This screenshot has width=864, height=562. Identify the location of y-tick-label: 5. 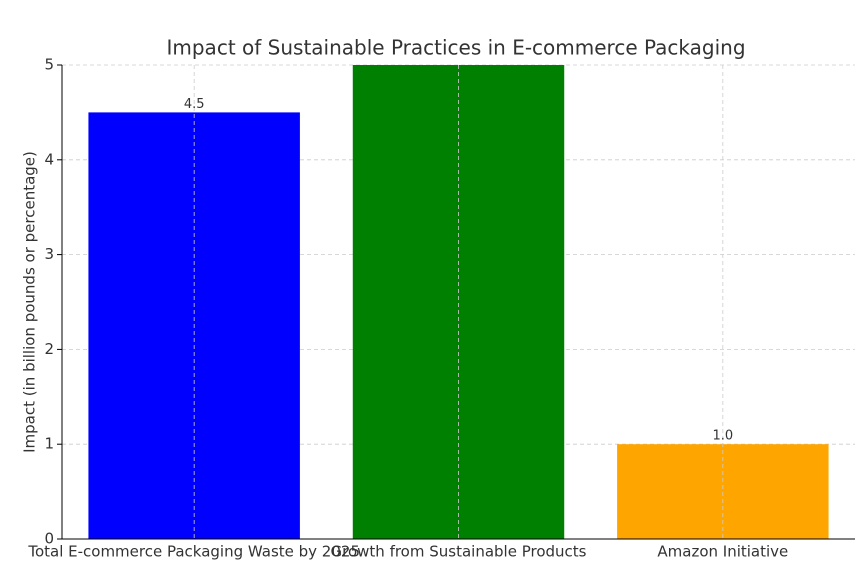
(49, 65).